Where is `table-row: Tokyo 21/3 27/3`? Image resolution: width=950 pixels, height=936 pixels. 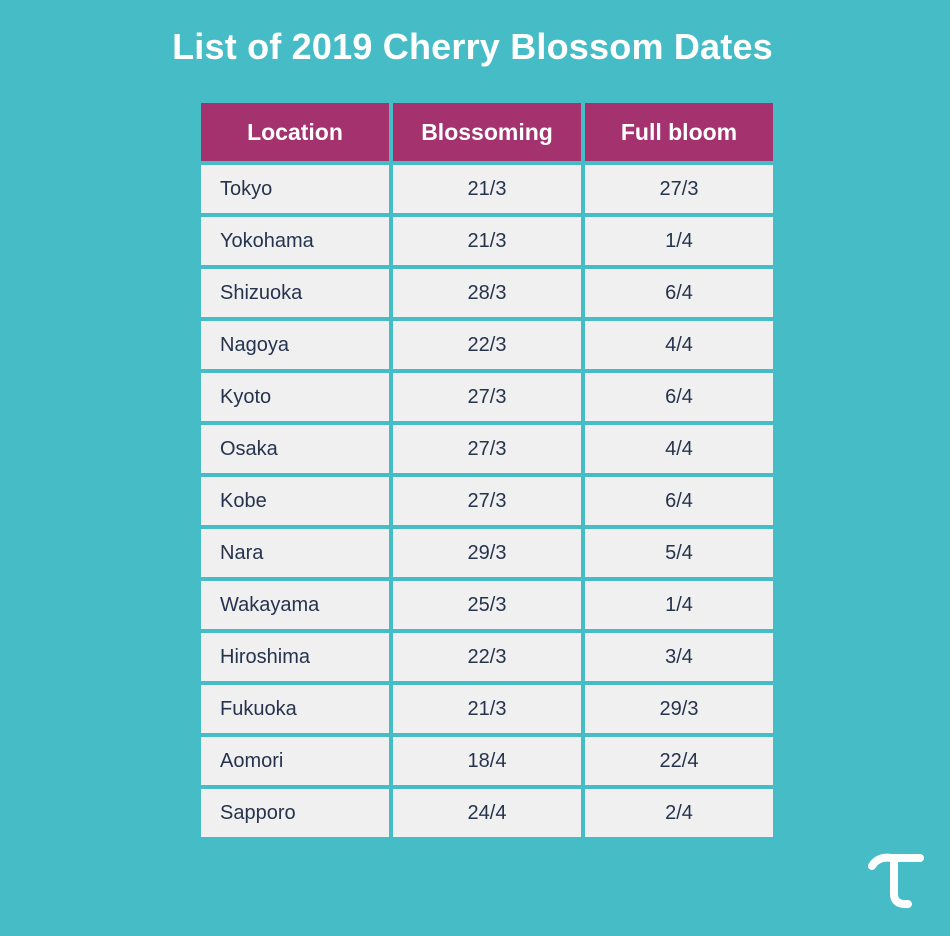
table-row: Tokyo 21/3 27/3 is located at coordinates (487, 189).